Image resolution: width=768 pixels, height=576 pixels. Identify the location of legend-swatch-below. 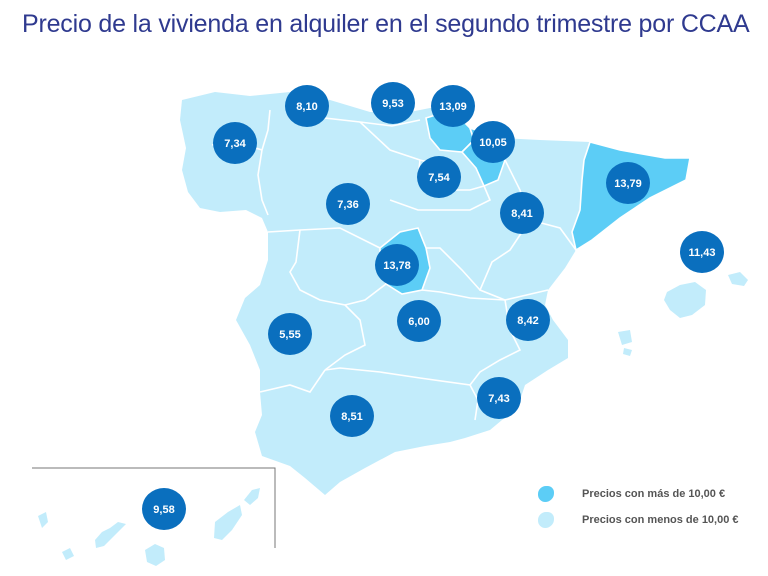
(546, 520).